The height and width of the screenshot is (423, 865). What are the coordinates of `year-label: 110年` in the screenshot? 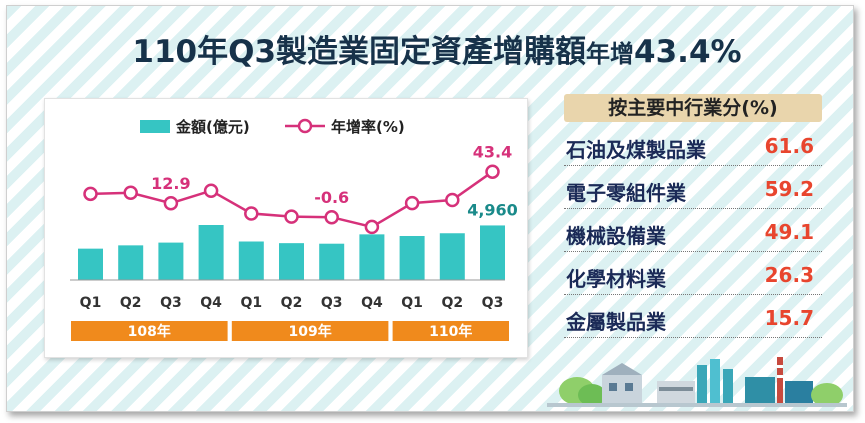 It's located at (450, 331).